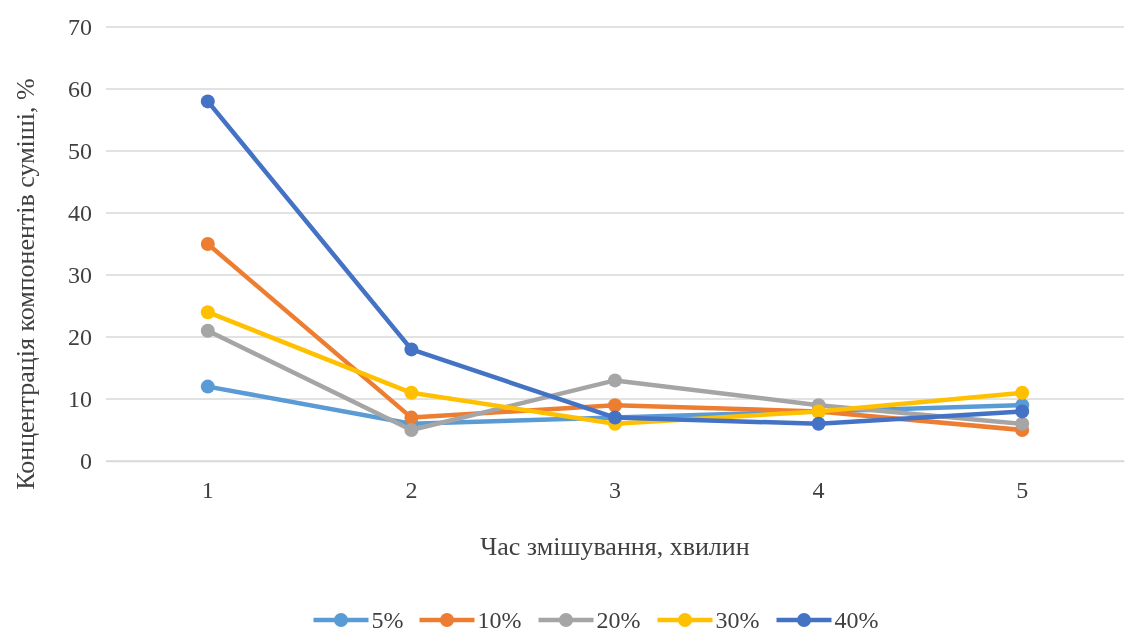 The height and width of the screenshot is (632, 1129). What do you see at coordinates (618, 619) in the screenshot?
I see `legend-label: 20%` at bounding box center [618, 619].